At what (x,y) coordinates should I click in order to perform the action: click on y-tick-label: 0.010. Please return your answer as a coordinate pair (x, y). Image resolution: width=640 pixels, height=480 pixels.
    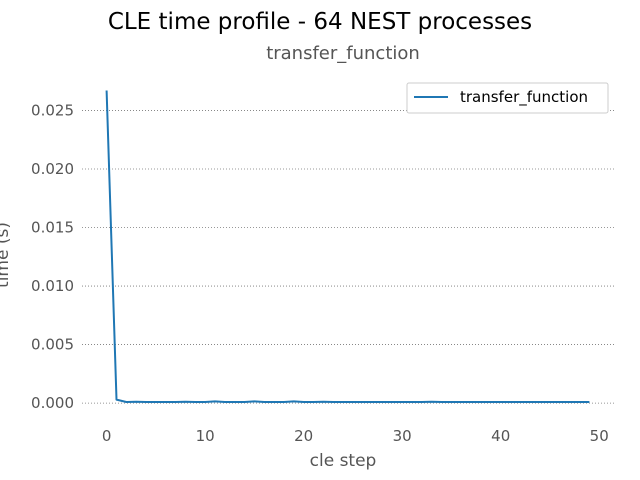
    Looking at the image, I should click on (52, 286).